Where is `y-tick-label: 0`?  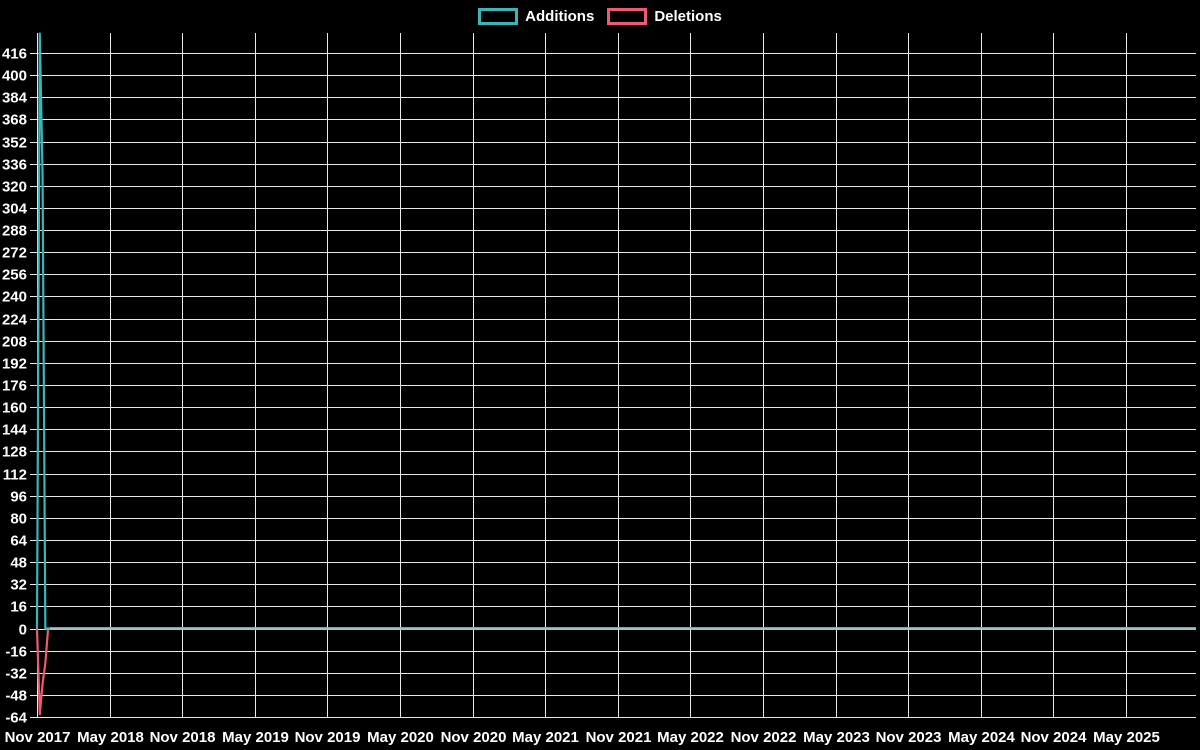
y-tick-label: 0 is located at coordinates (23, 630).